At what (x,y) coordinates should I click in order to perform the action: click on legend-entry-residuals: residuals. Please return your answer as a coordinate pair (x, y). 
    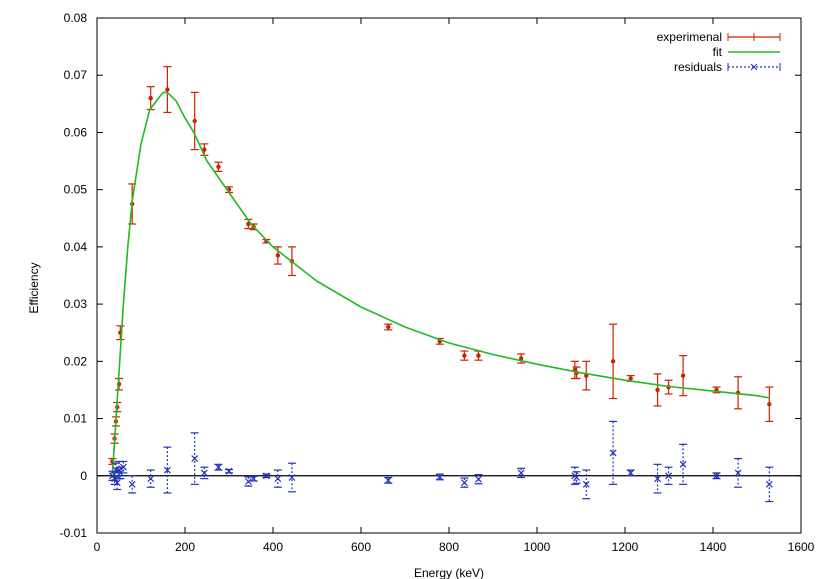
    Looking at the image, I should click on (727, 67).